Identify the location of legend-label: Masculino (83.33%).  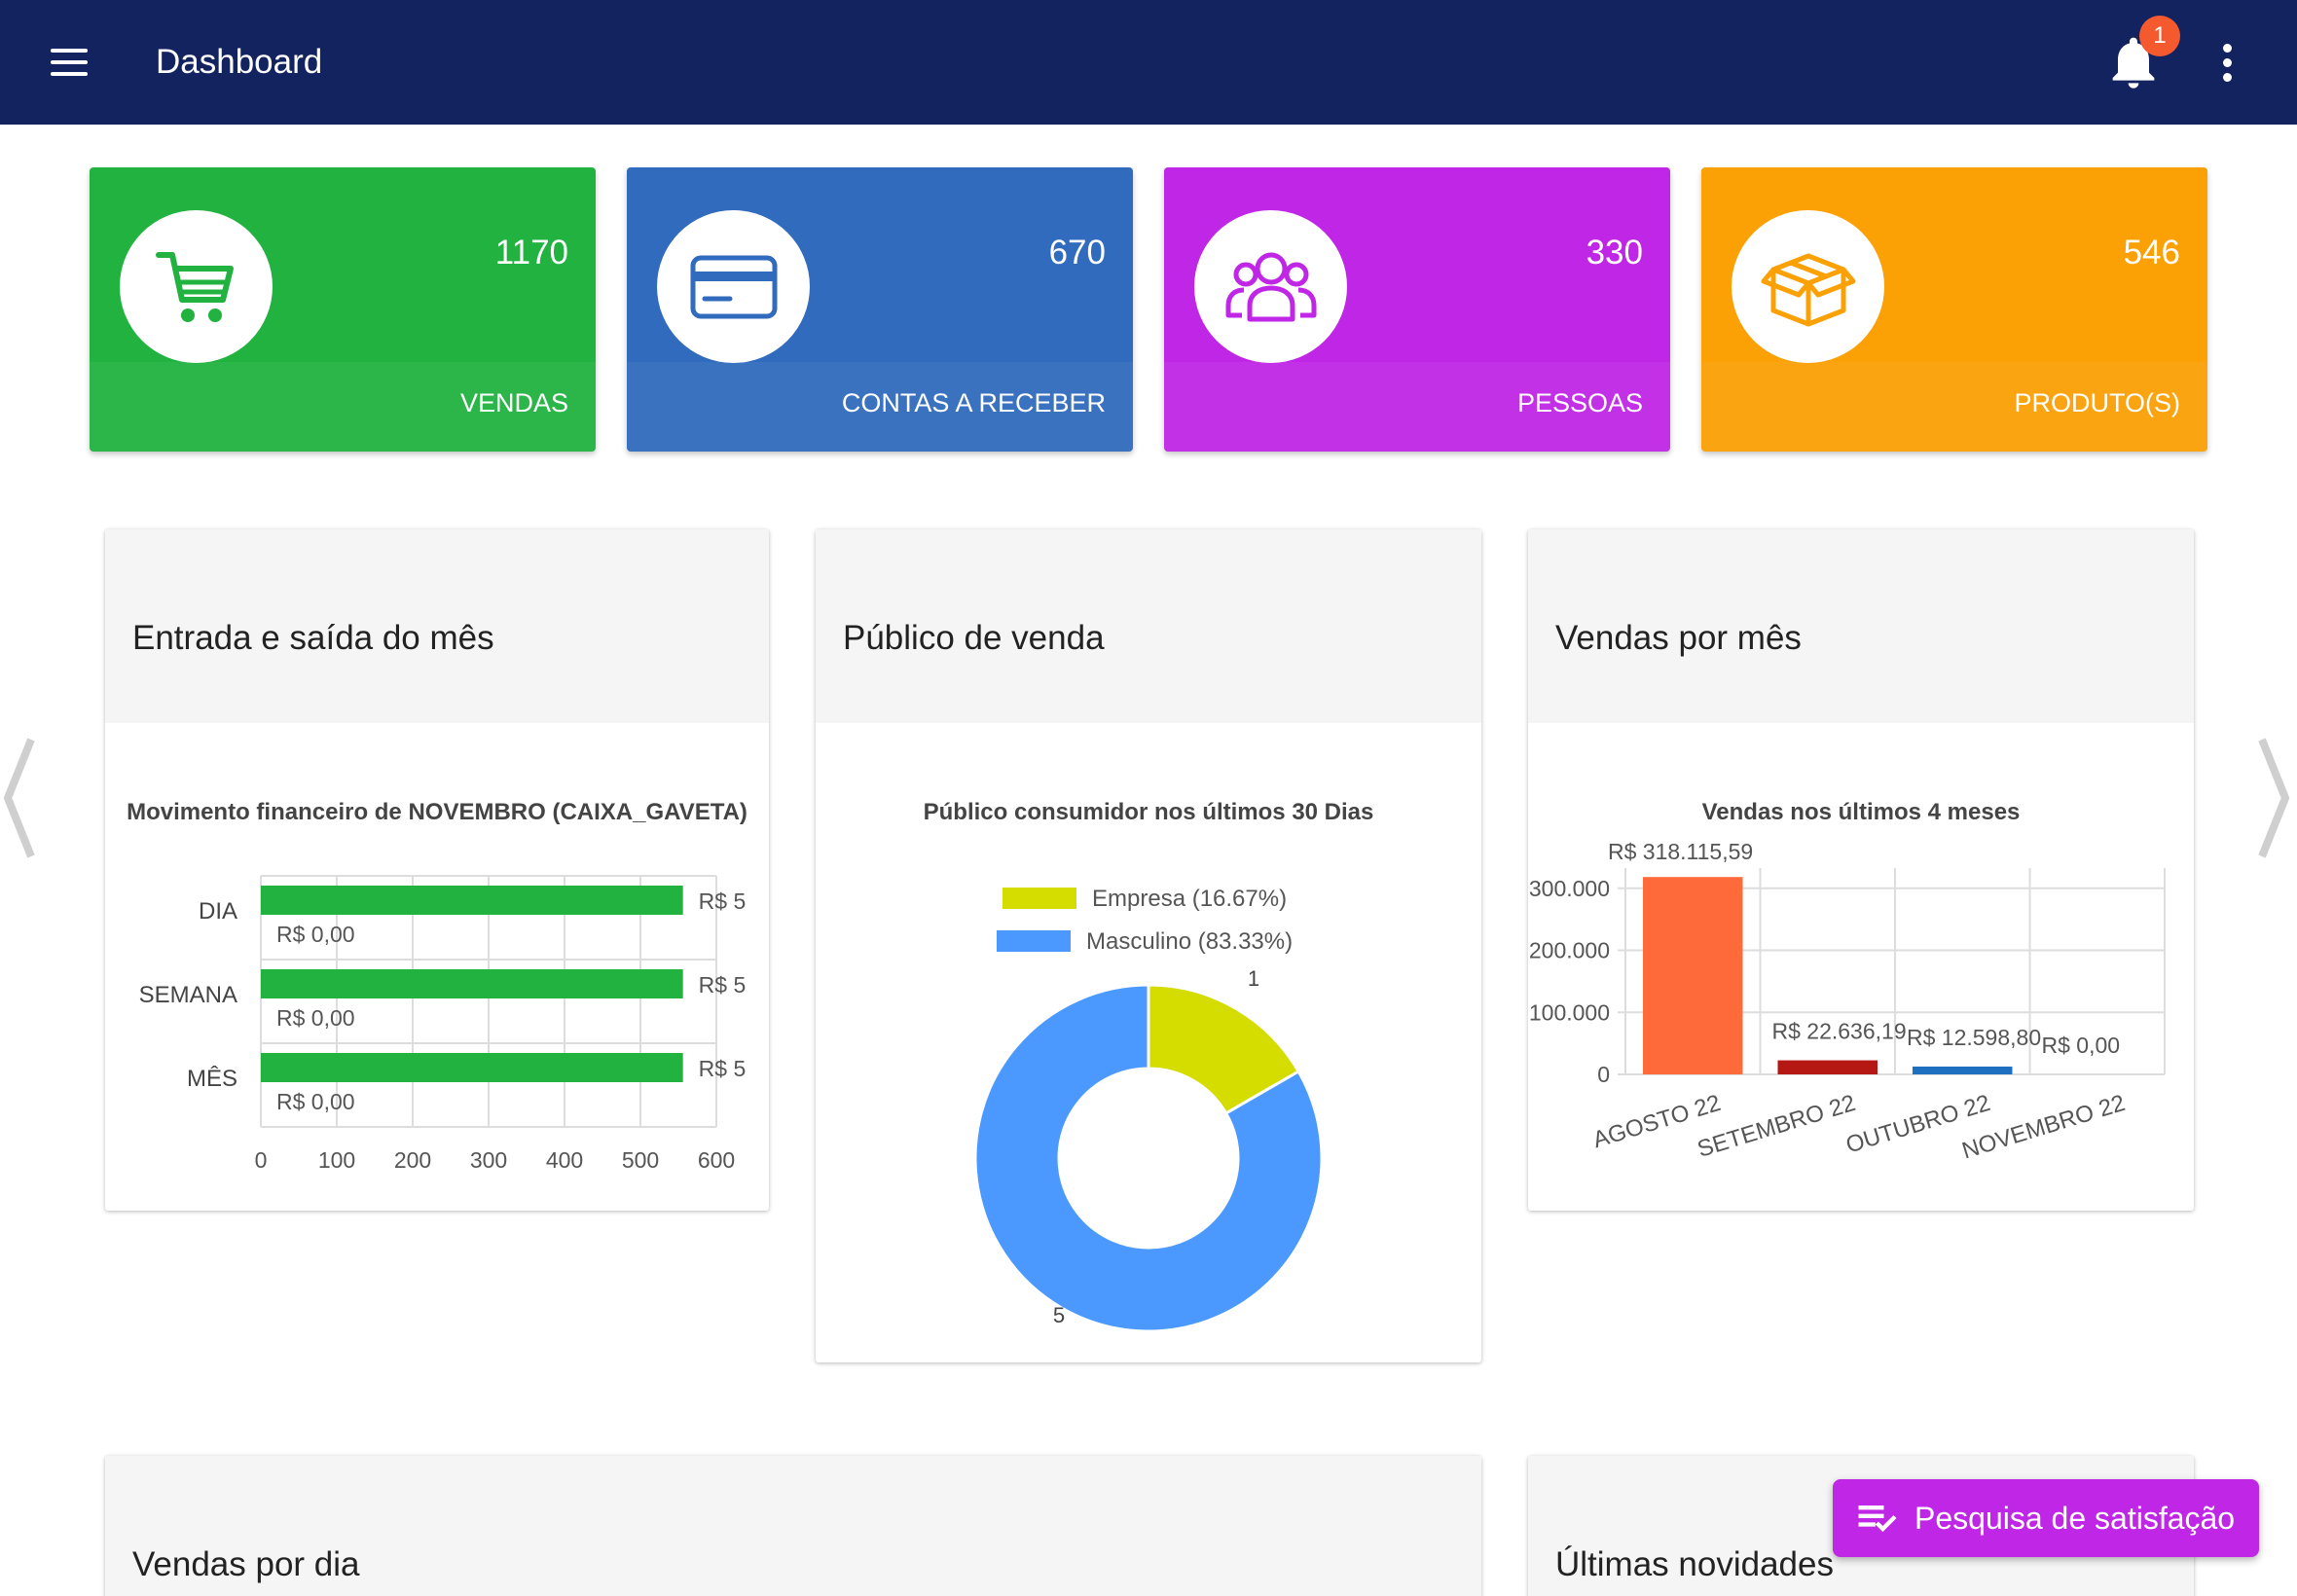
(1189, 941).